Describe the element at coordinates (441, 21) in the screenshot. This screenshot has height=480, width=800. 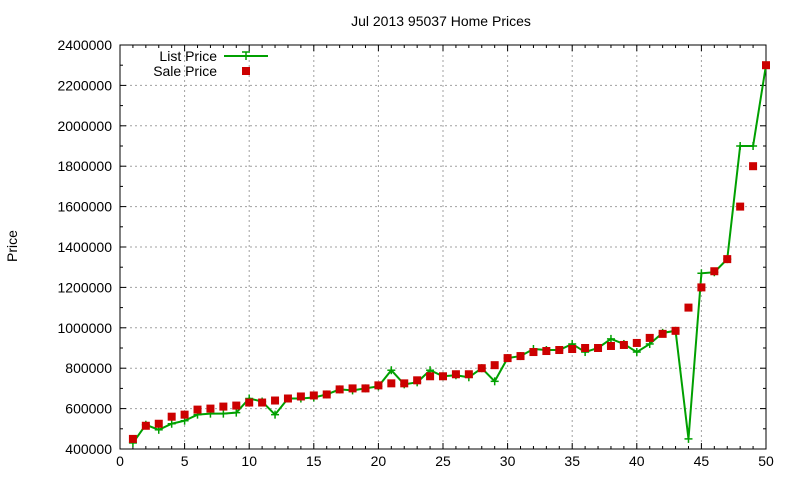
I see `chart-title: Jul 2013 95037 Home Prices` at that location.